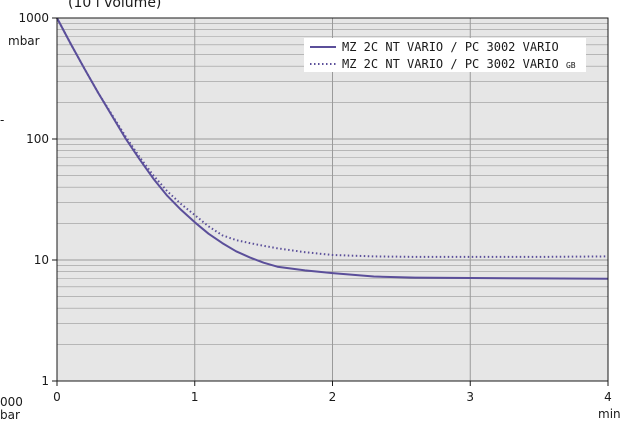 The image size is (628, 427). I want to click on legend-label-dotted: MZ 2C NT VARIO / PC 3002 VARIO GB, so click(459, 64).